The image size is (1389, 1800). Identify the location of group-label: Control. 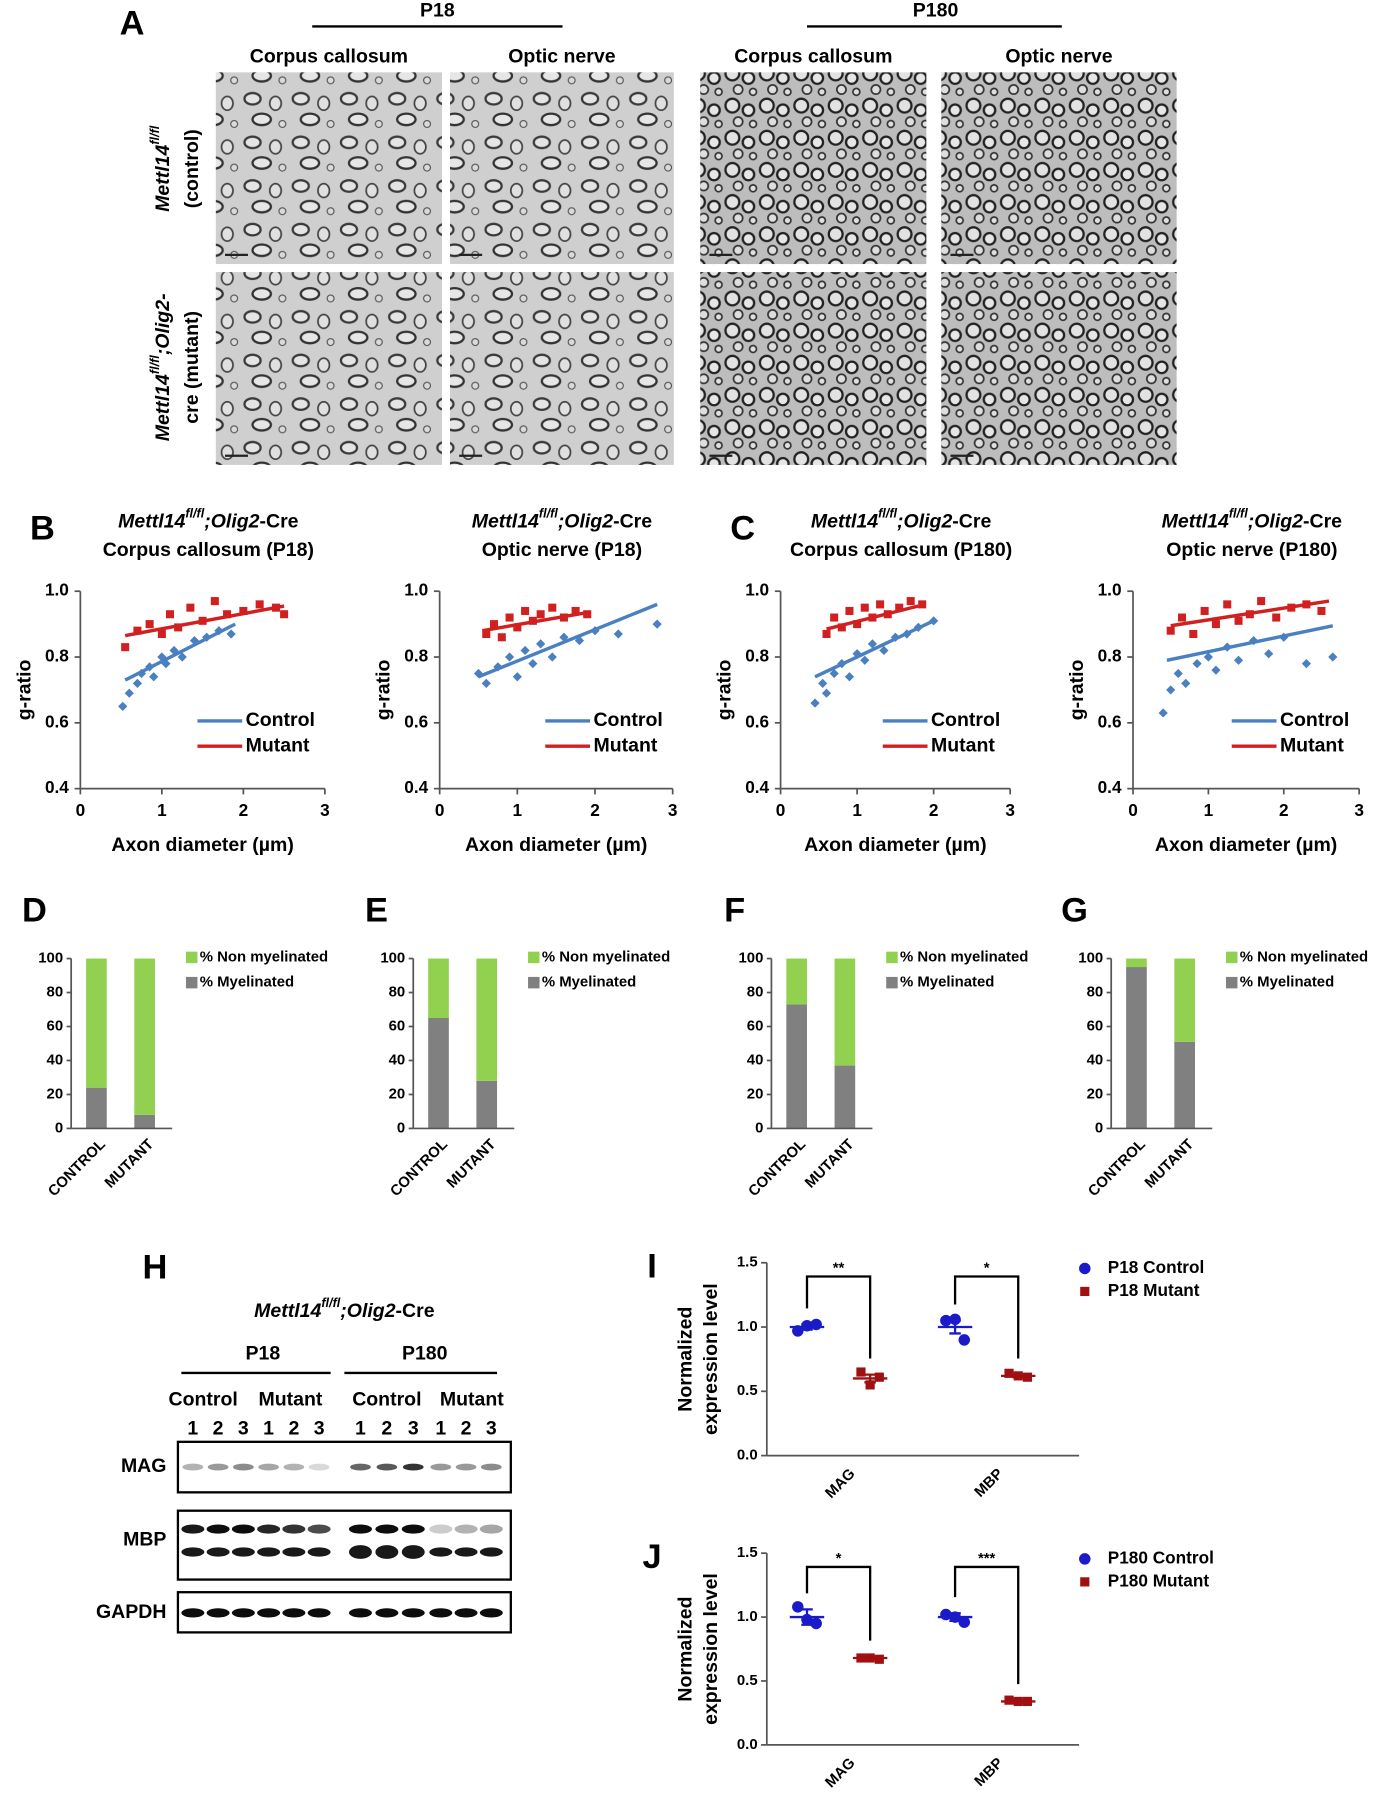
(203, 1400).